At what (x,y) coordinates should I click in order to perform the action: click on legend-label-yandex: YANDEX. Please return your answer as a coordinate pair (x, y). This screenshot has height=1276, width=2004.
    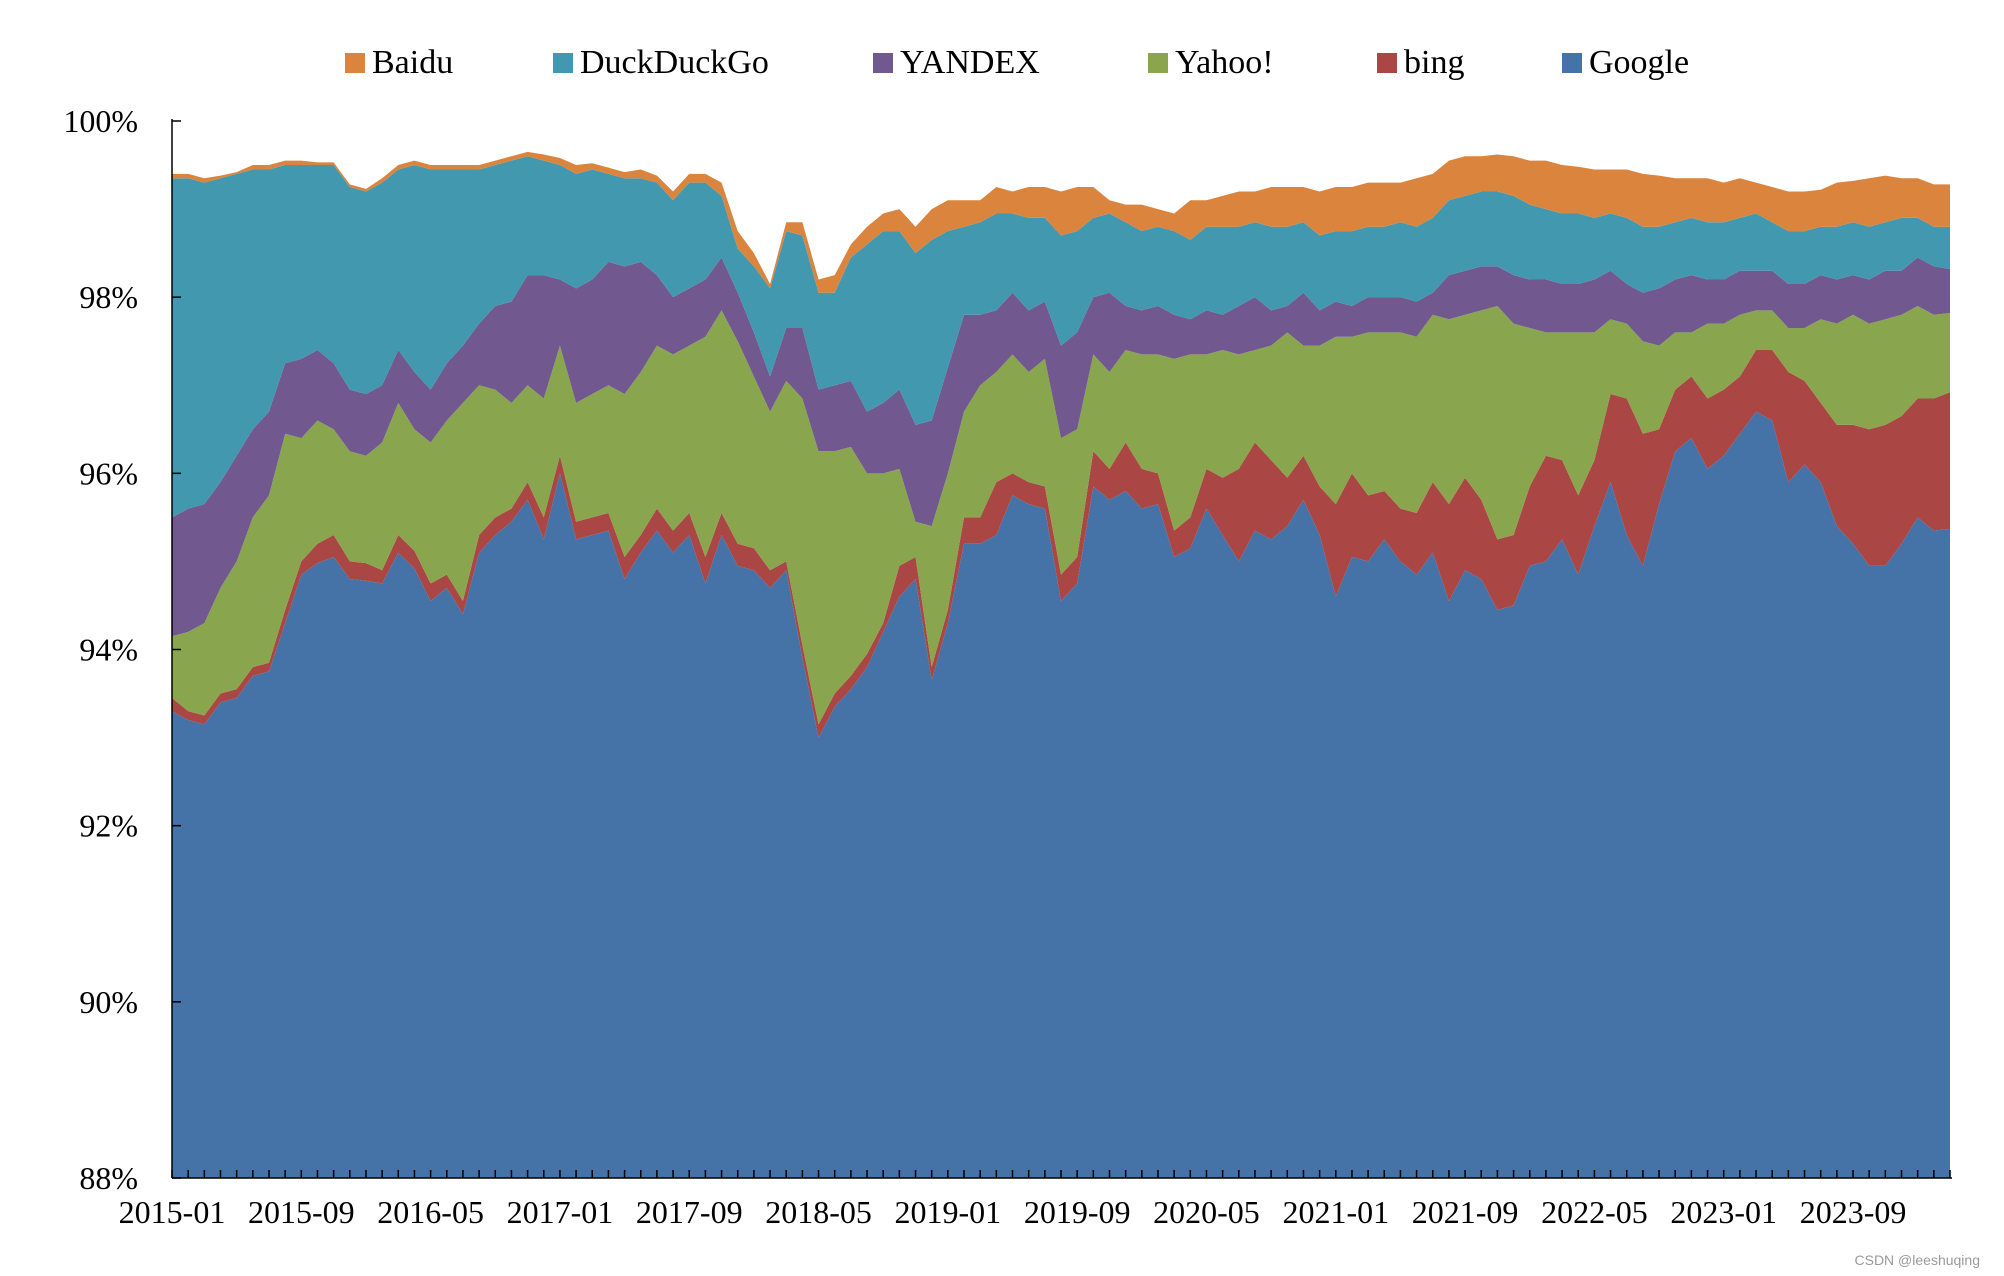
    Looking at the image, I should click on (970, 62).